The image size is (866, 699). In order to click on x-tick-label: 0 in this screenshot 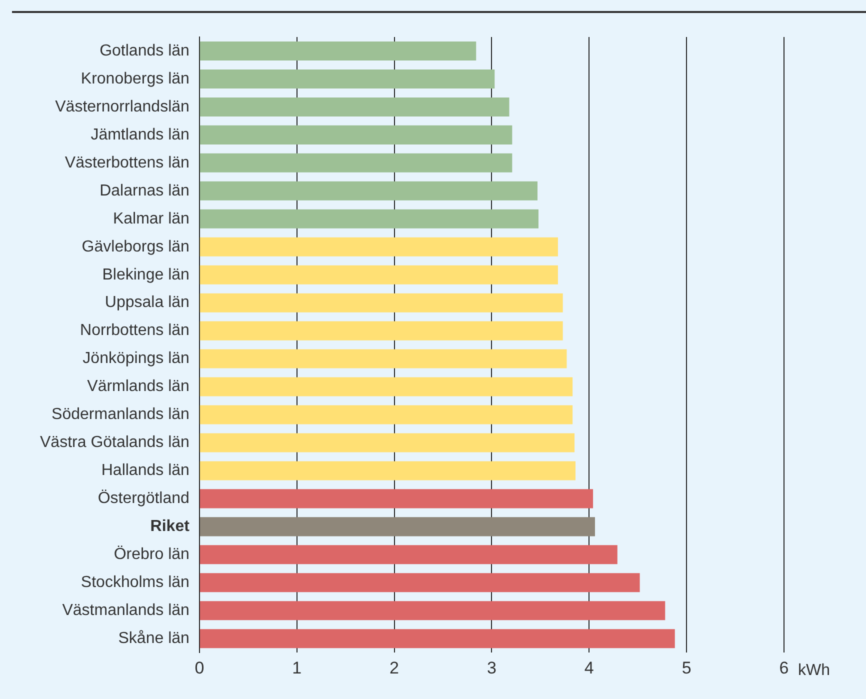, I will do `click(199, 668)`.